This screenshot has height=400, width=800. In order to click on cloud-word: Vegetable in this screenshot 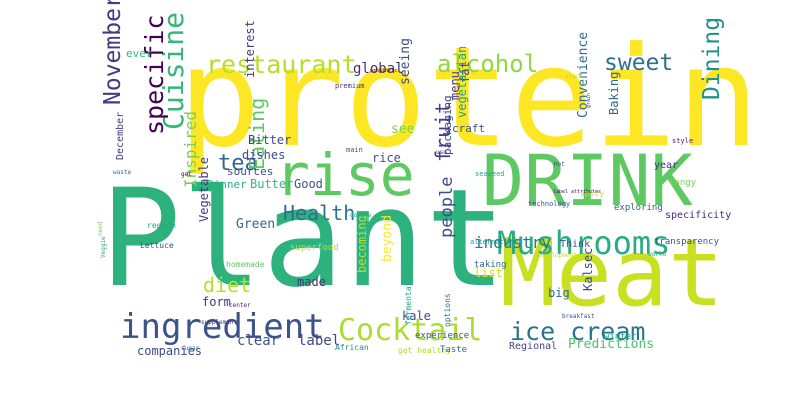, I will do `click(204, 189)`.